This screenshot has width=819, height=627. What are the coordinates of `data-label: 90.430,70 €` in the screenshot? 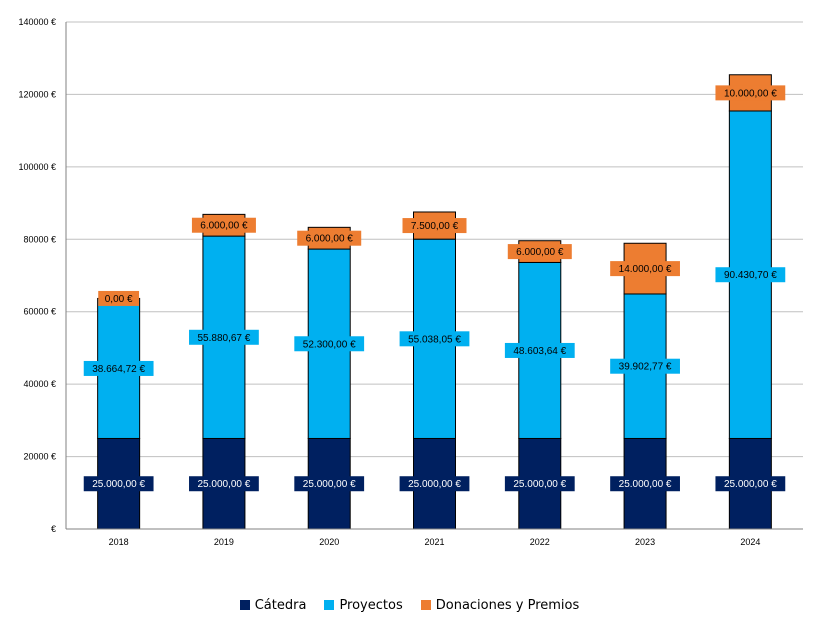 It's located at (750, 275).